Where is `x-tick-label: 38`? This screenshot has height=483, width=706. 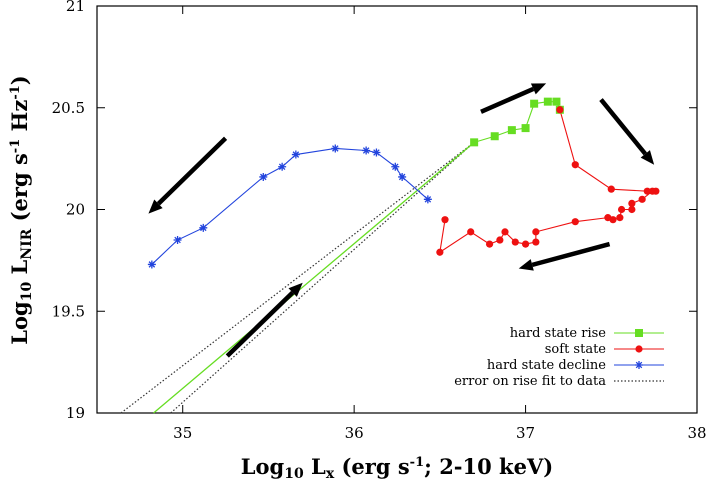 x-tick-label: 38 is located at coordinates (696, 433).